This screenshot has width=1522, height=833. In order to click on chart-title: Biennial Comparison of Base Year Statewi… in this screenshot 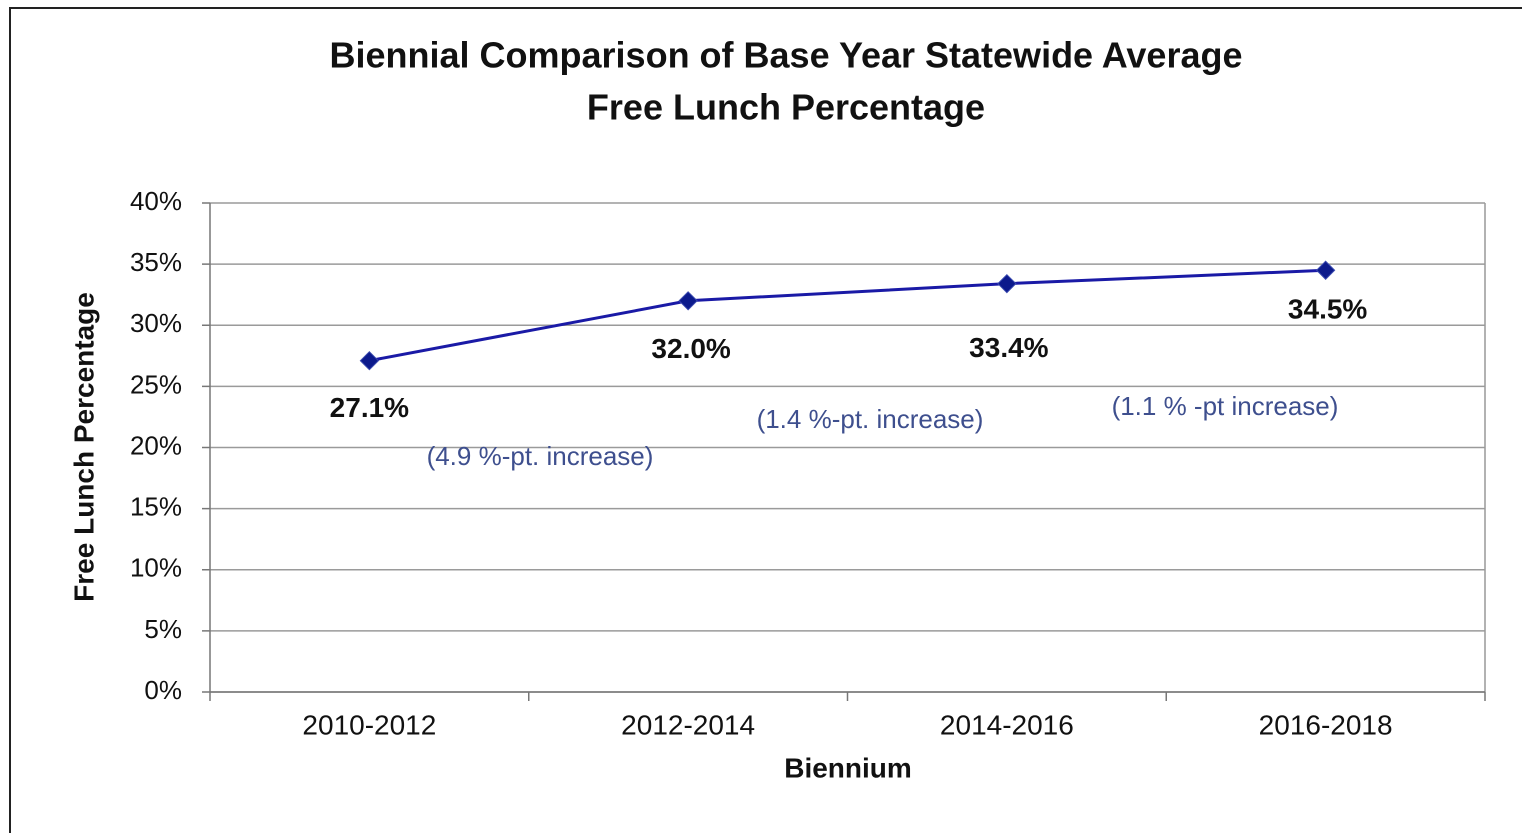, I will do `click(786, 55)`.